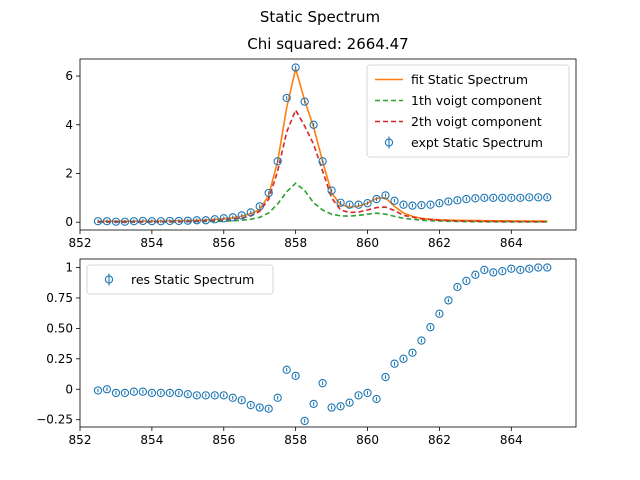 The height and width of the screenshot is (480, 640). What do you see at coordinates (80, 440) in the screenshot?
I see `x-tick-label: 852` at bounding box center [80, 440].